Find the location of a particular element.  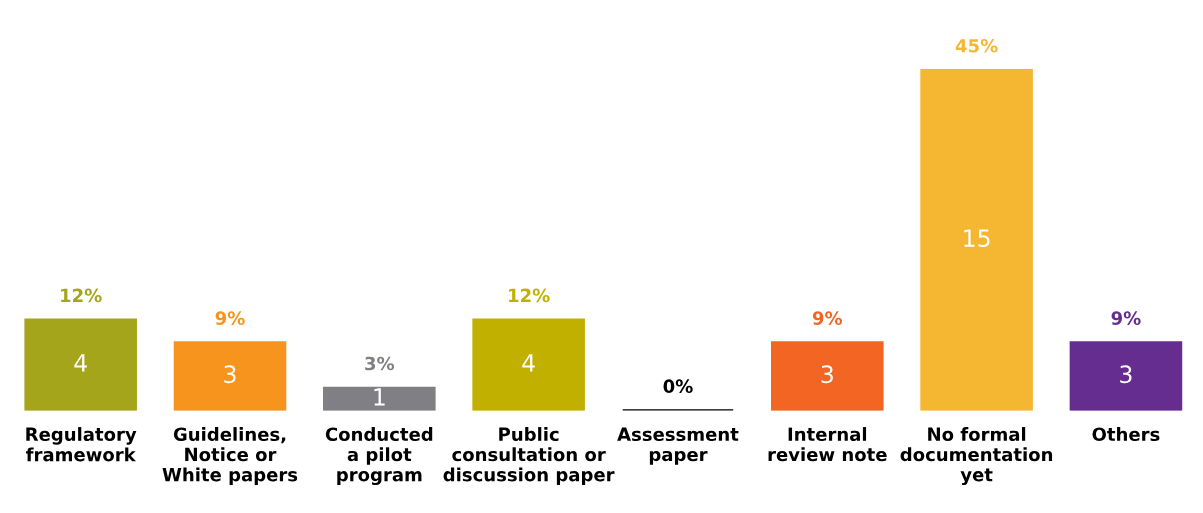

x-tick-label: Guidelines, Notice or White papers is located at coordinates (230, 456).